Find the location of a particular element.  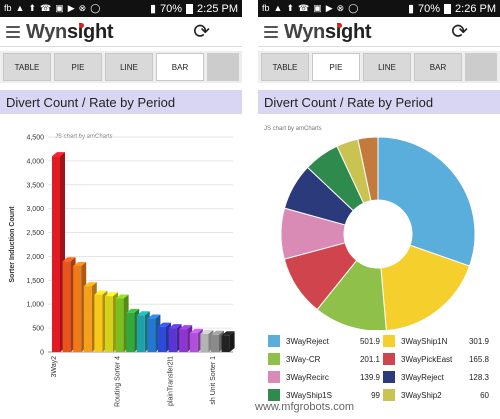

y-tick-label: 2,500 is located at coordinates (35, 233).